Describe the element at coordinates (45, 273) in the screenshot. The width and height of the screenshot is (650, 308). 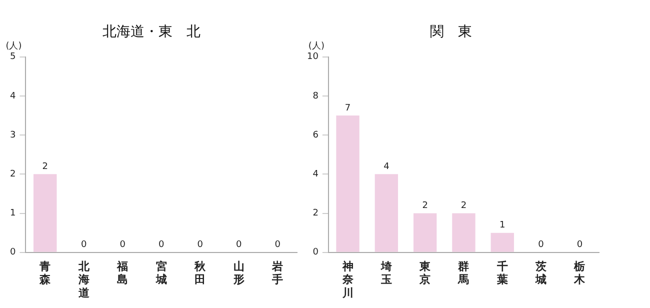
I see `x-tick-label: 青森` at that location.